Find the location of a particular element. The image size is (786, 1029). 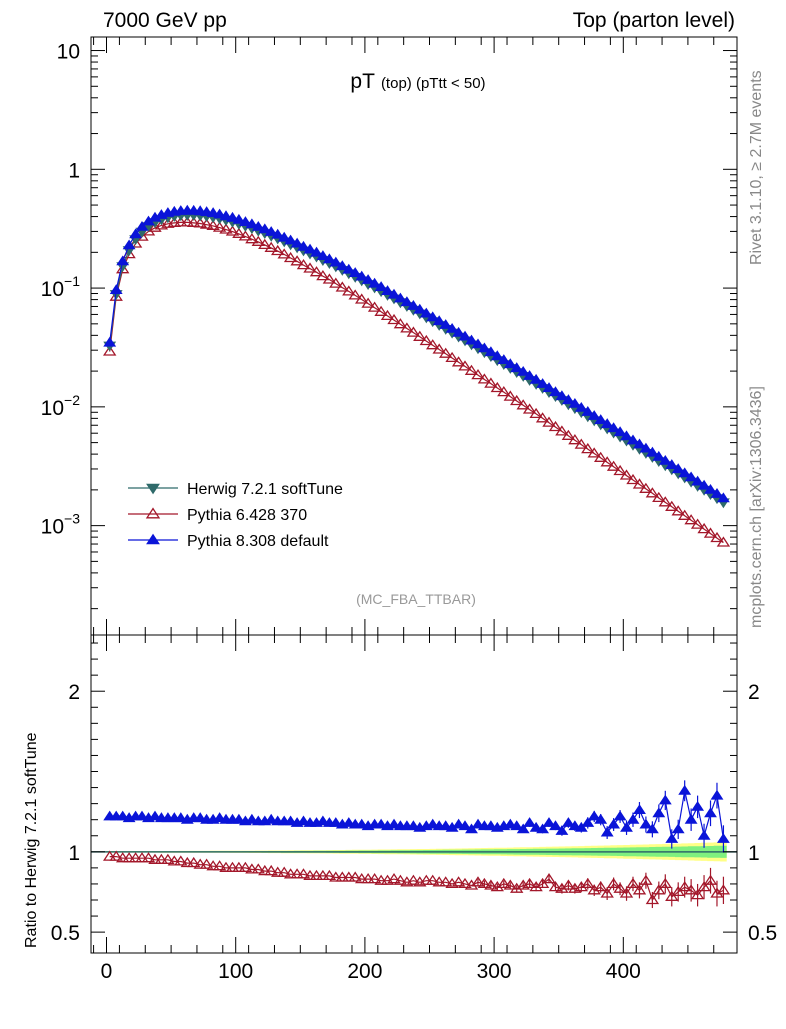

xtick-label: 100 is located at coordinates (235, 971).